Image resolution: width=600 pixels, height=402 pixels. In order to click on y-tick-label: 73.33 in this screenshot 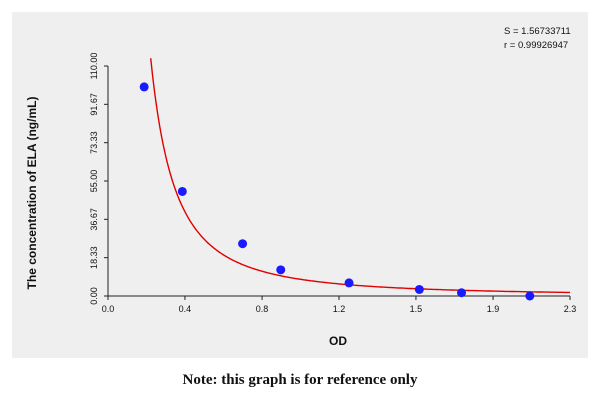, I will do `click(94, 142)`.